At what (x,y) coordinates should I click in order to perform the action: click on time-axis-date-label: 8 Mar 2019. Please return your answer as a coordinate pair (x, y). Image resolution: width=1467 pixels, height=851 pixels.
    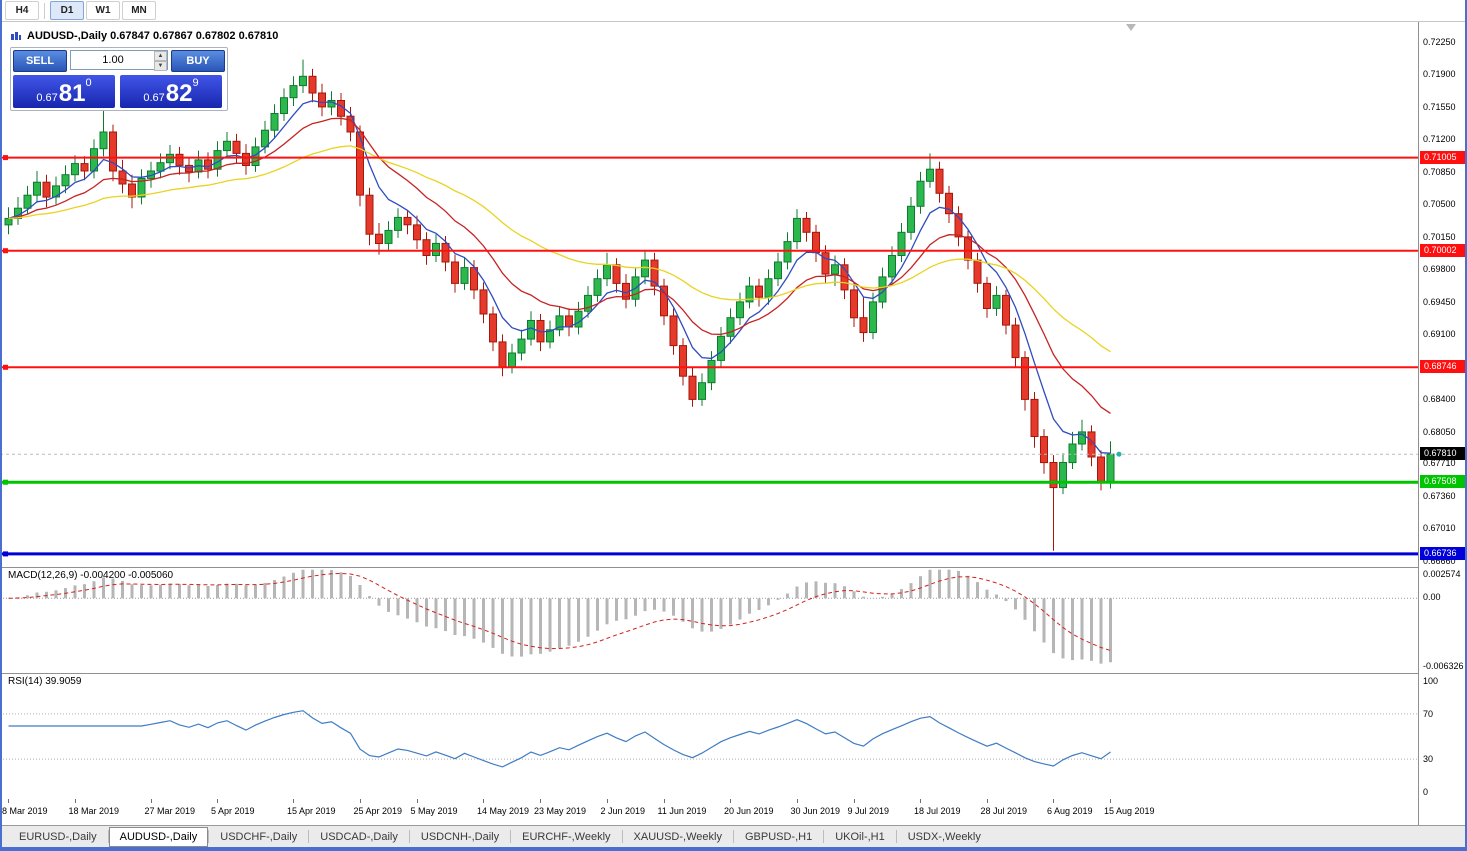
    Looking at the image, I should click on (25, 811).